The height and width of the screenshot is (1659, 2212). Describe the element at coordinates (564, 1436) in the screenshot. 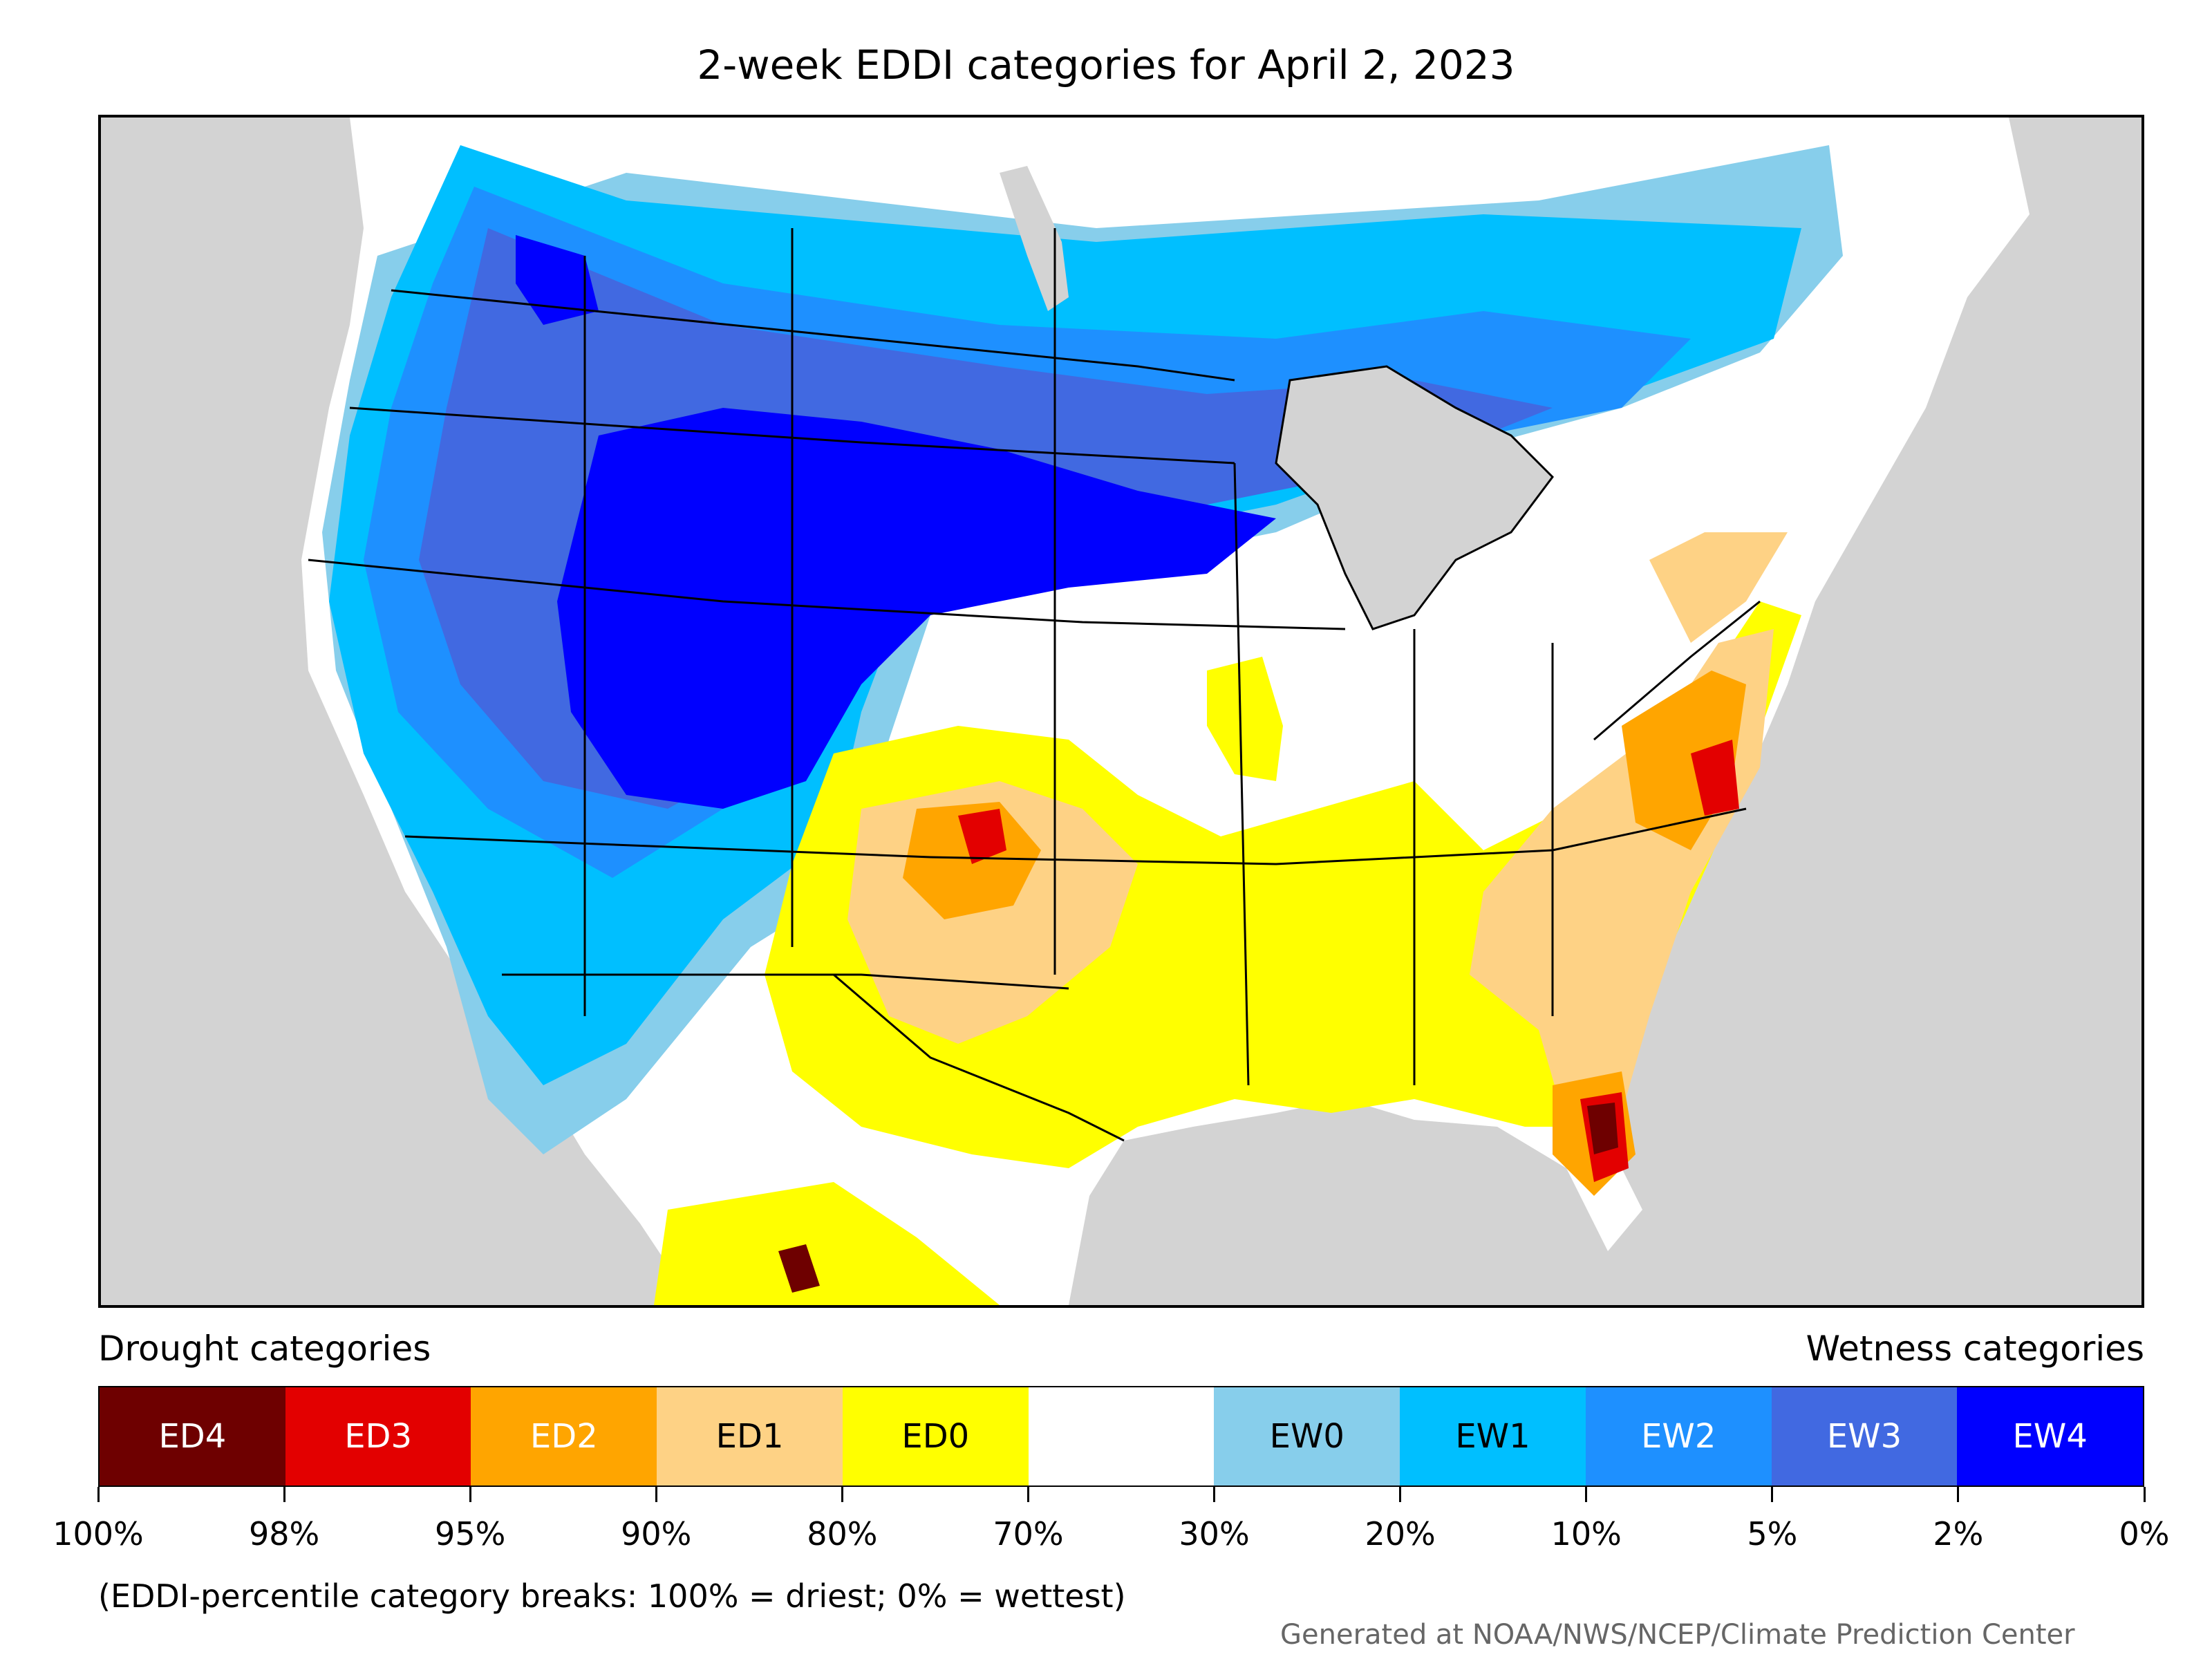

I see `legend-segment-ed2: ED2` at that location.